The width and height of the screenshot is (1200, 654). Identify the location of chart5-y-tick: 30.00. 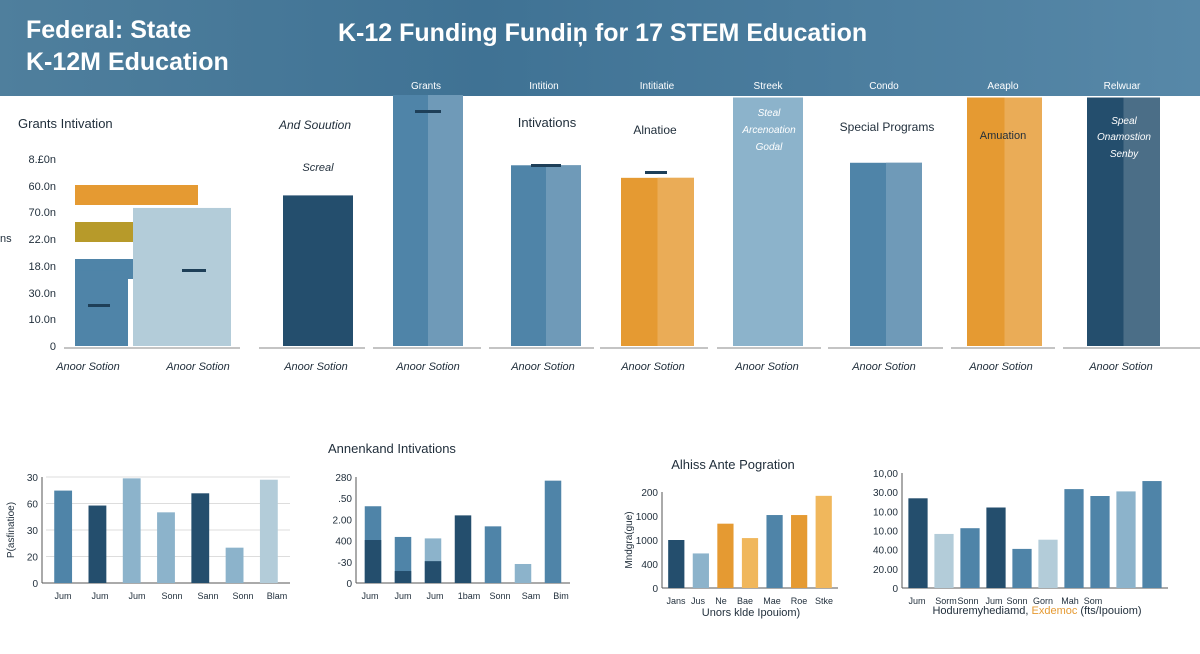
(885, 493).